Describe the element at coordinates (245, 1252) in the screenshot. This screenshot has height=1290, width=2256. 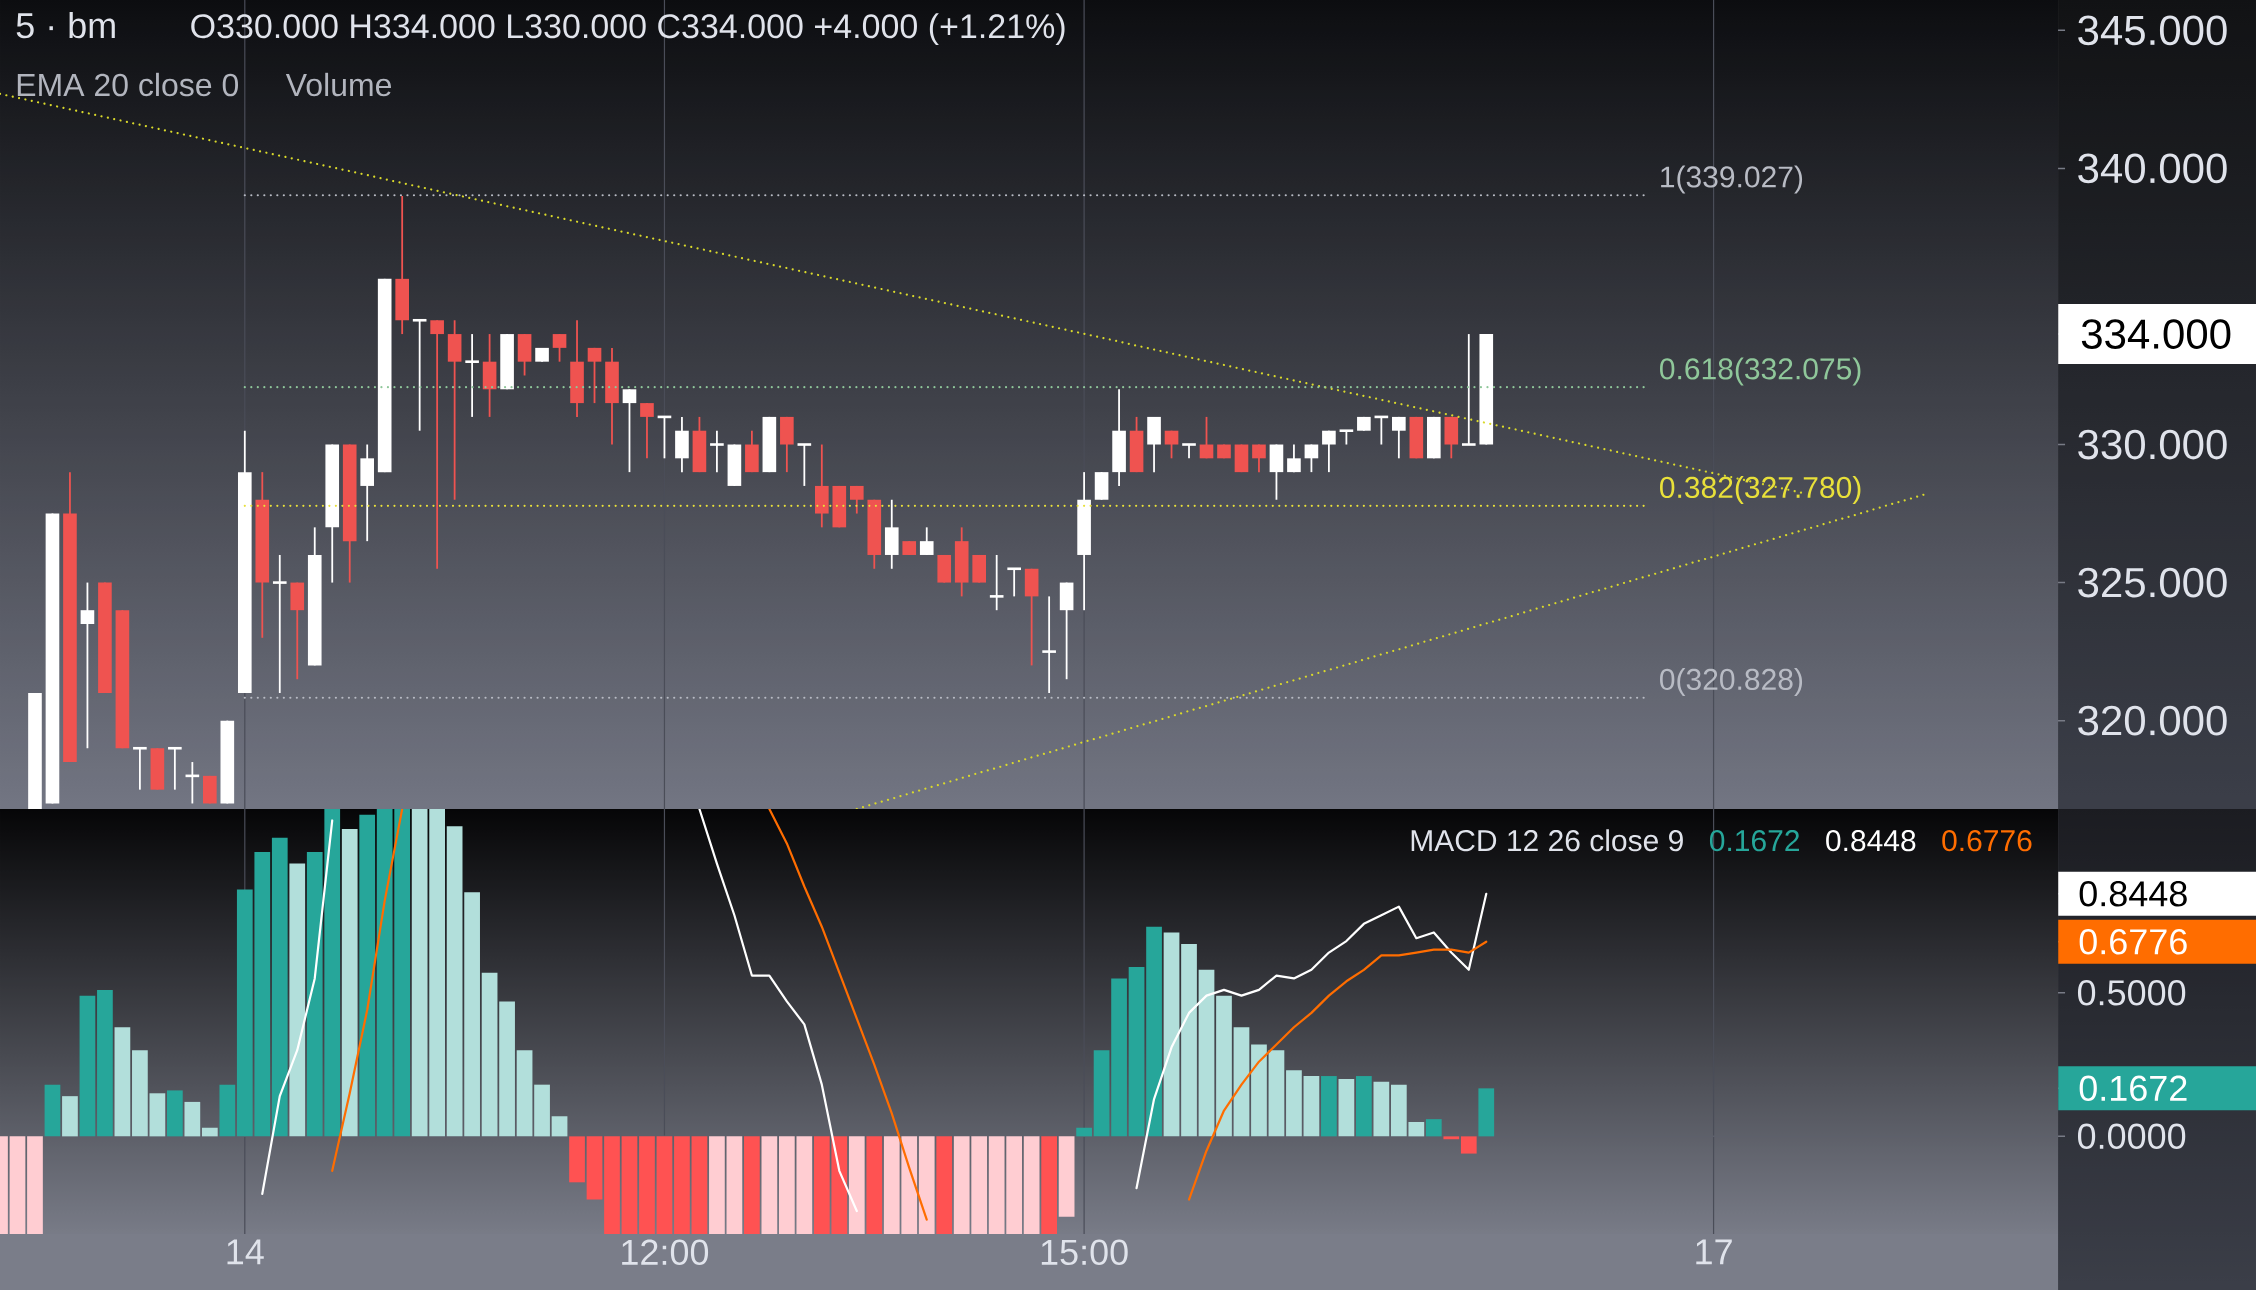
I see `x-tick-label: 14` at that location.